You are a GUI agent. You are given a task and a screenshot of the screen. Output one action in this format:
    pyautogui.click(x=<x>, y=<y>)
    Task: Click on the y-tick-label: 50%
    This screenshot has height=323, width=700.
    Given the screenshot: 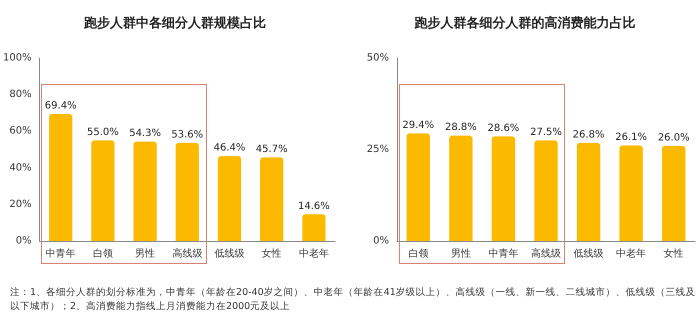 What is the action you would take?
    pyautogui.click(x=377, y=58)
    